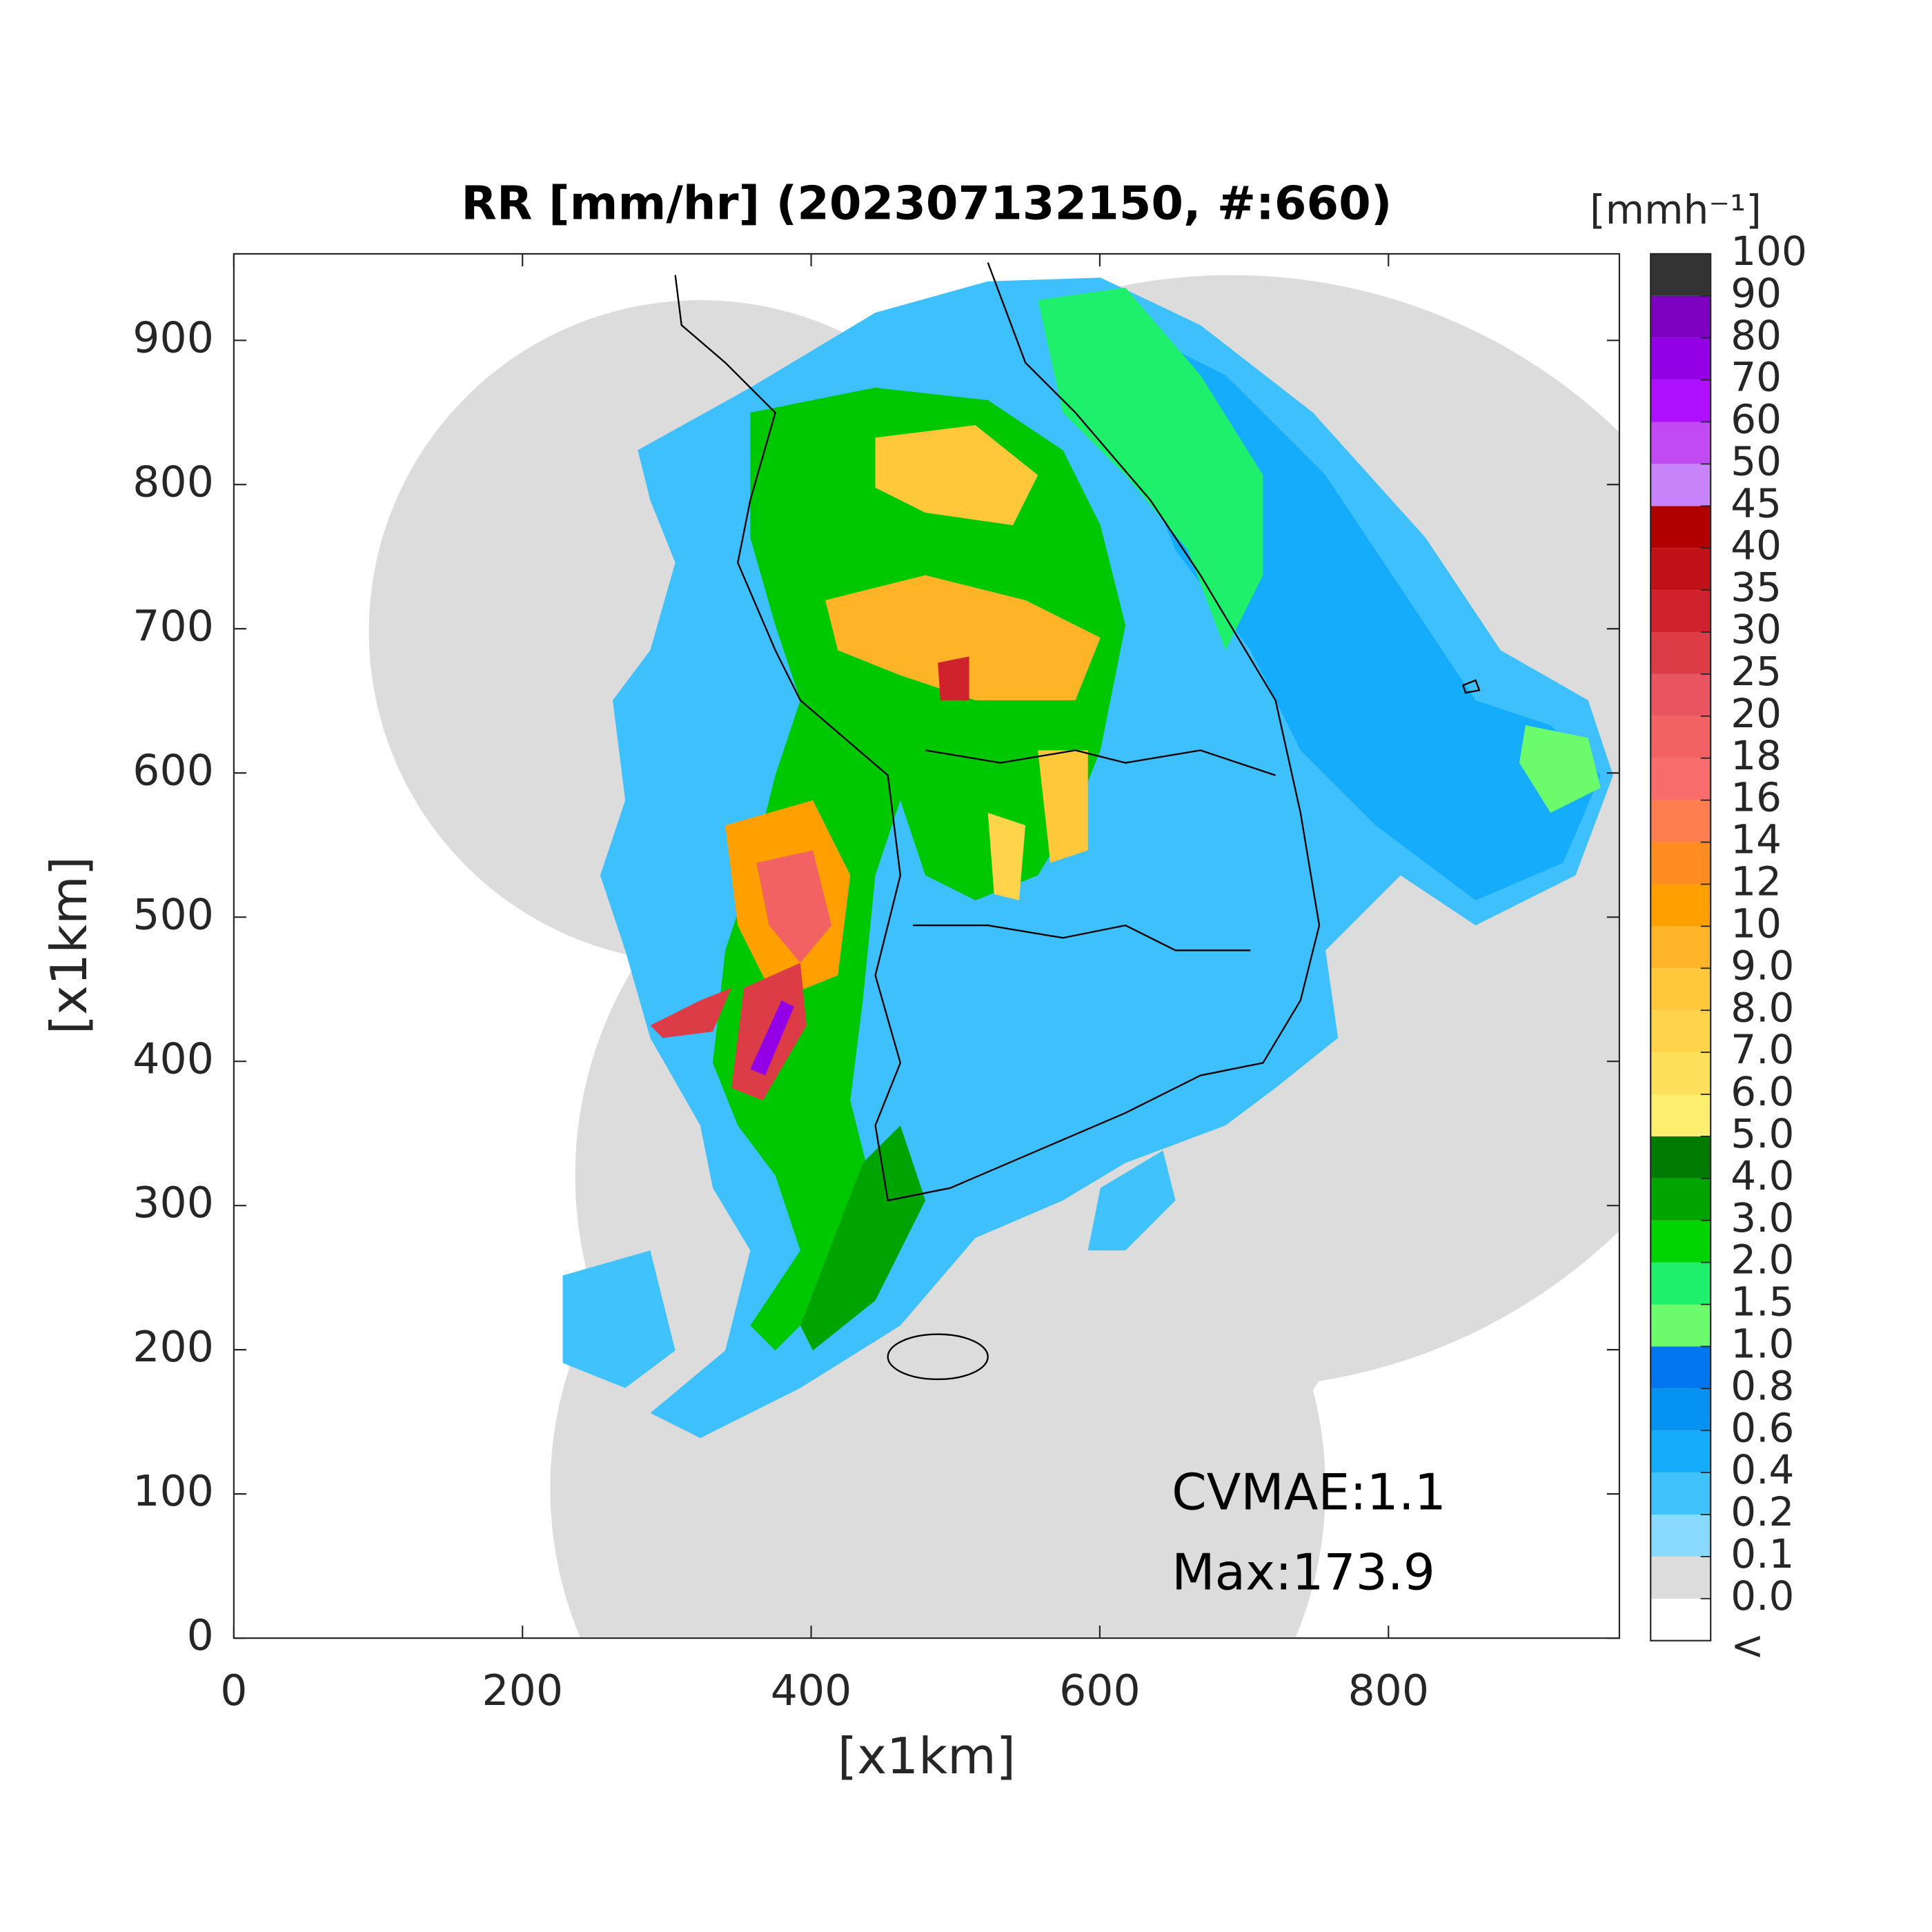  Describe the element at coordinates (927, 1757) in the screenshot. I see `x-axis-label: [x1km]` at that location.